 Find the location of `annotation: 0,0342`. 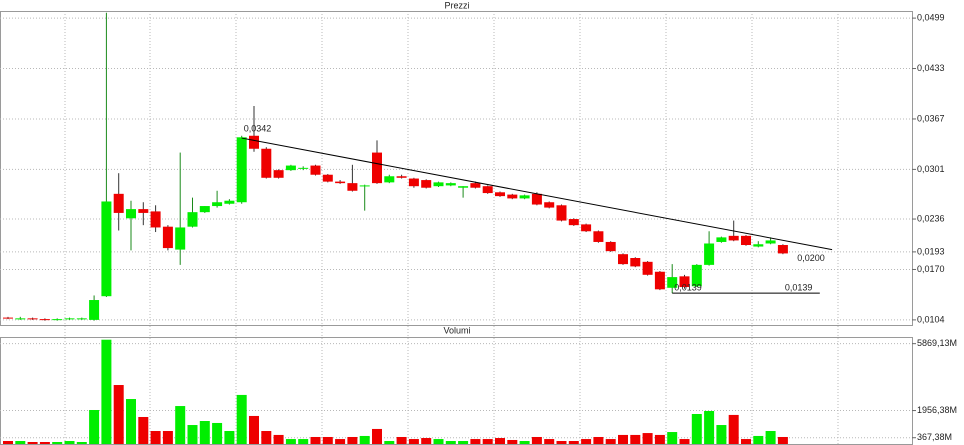

annotation: 0,0342 is located at coordinates (258, 128).